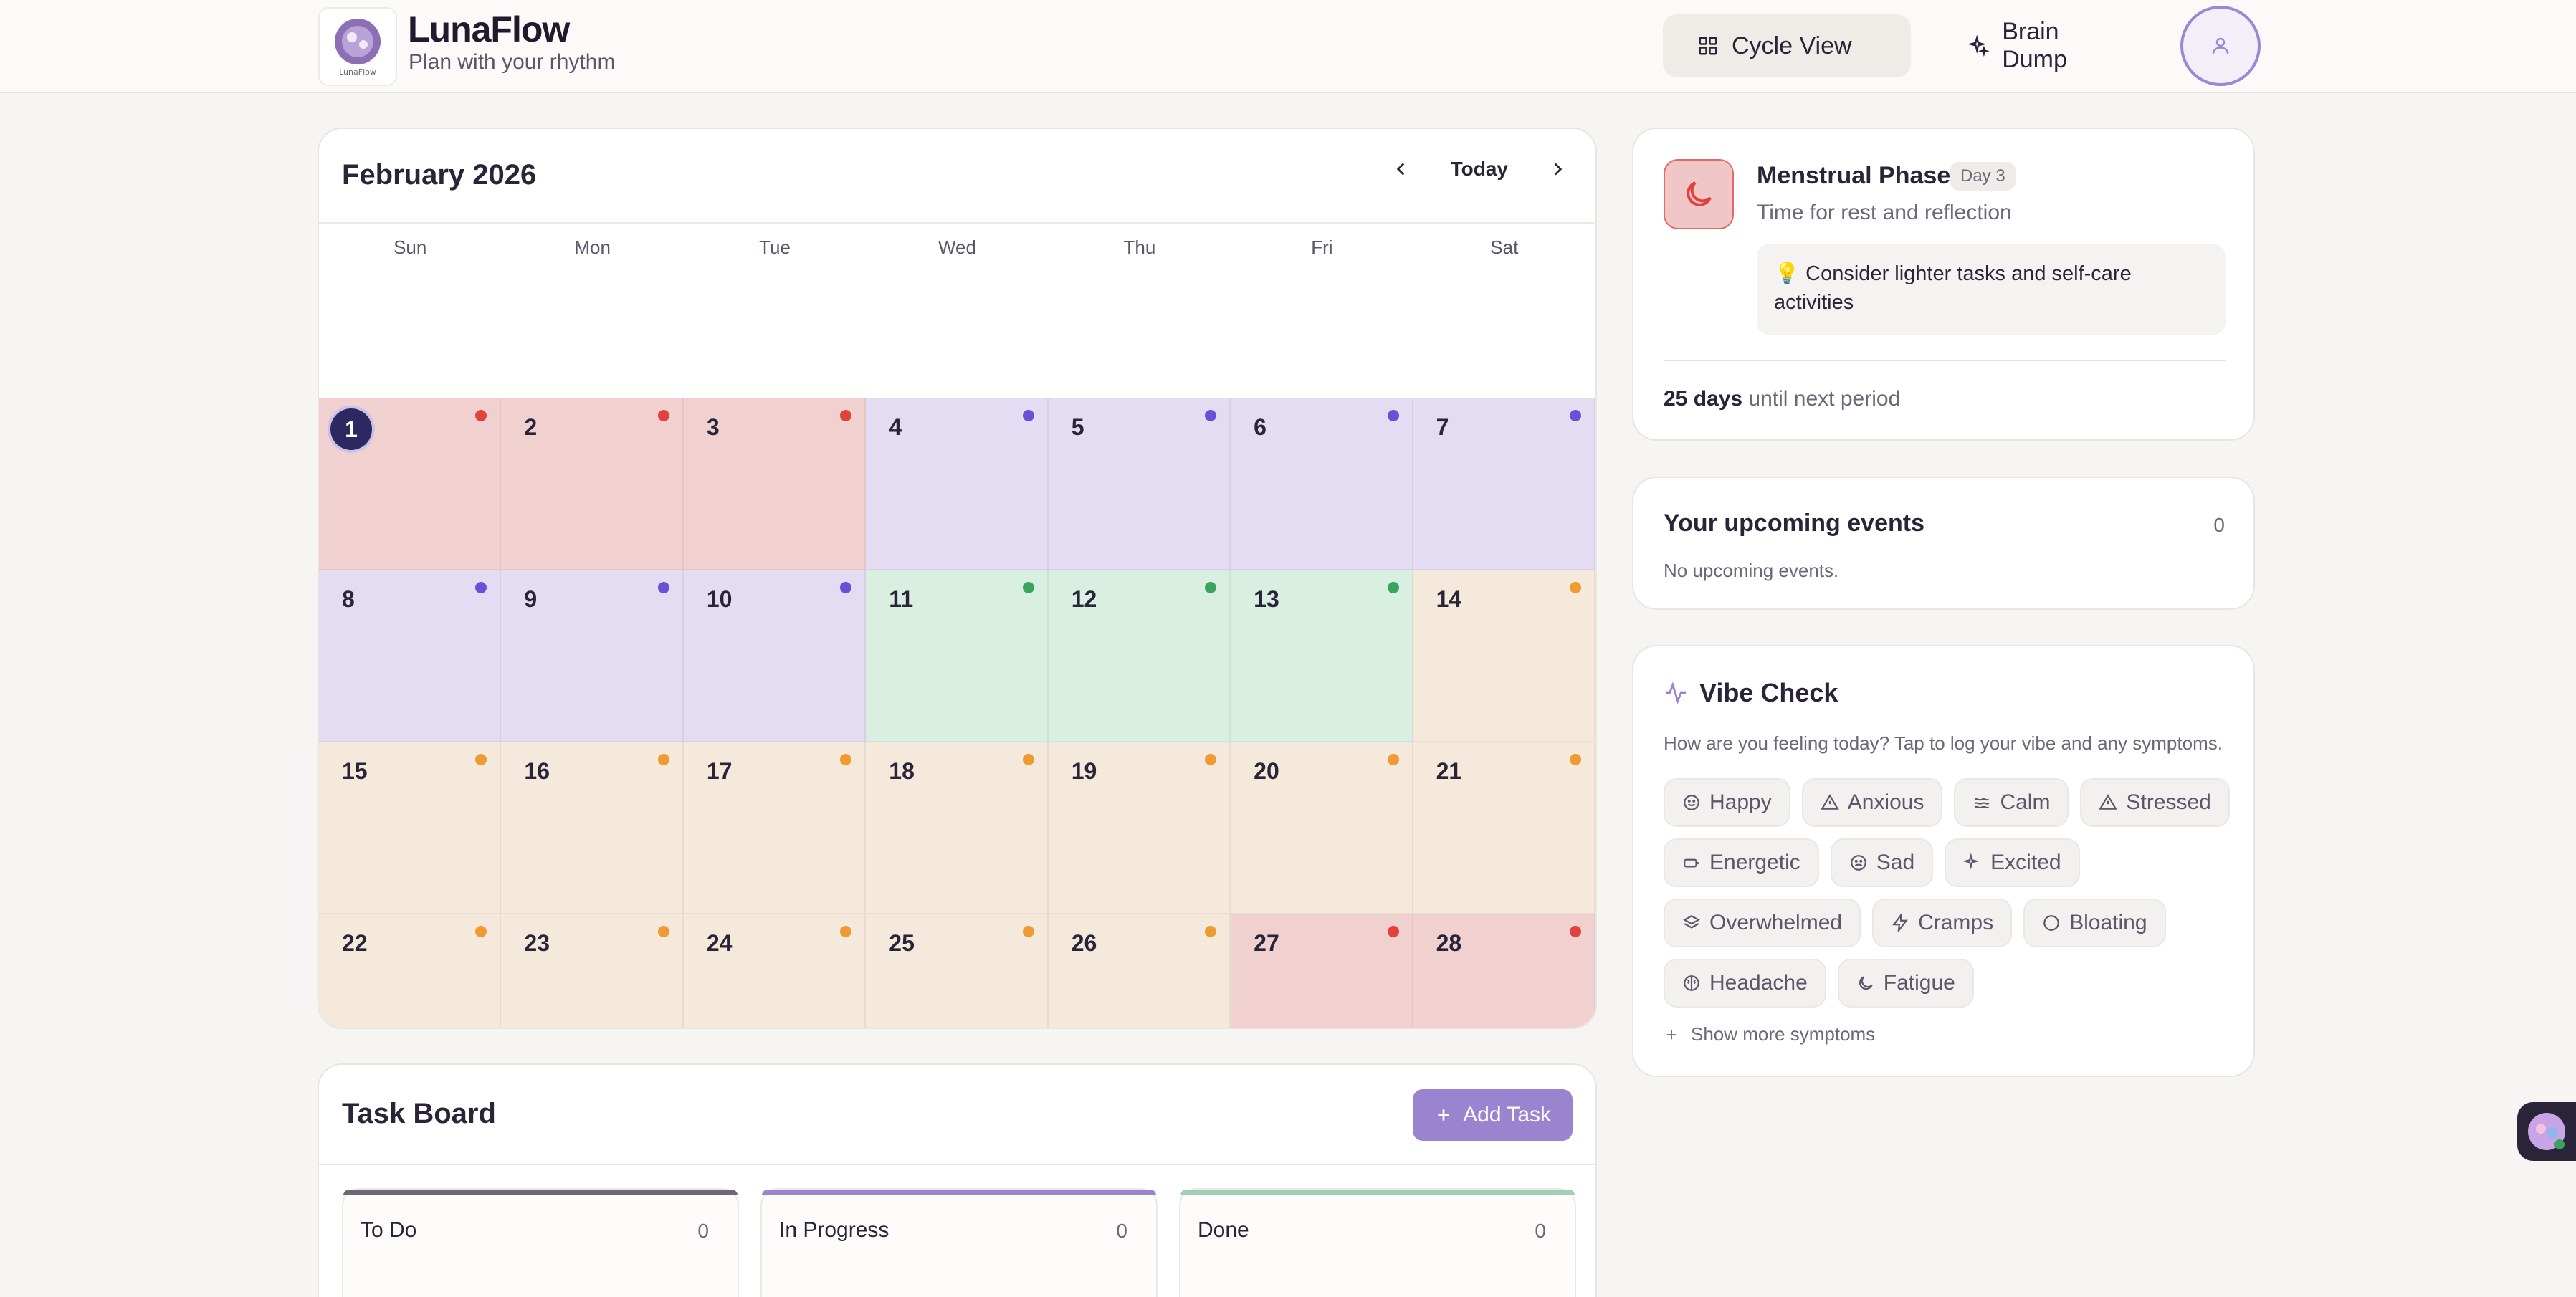 The height and width of the screenshot is (1297, 2576). Describe the element at coordinates (1442, 427) in the screenshot. I see `date-number: 7` at that location.